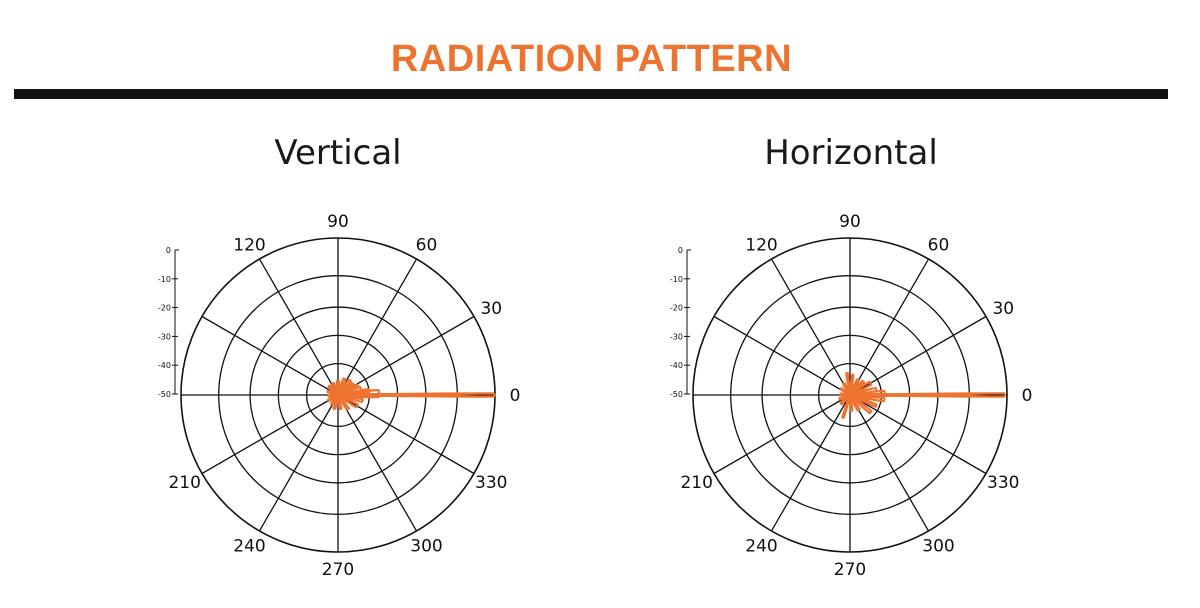  What do you see at coordinates (851, 153) in the screenshot?
I see `horizontal-plot-title: Horizontal` at bounding box center [851, 153].